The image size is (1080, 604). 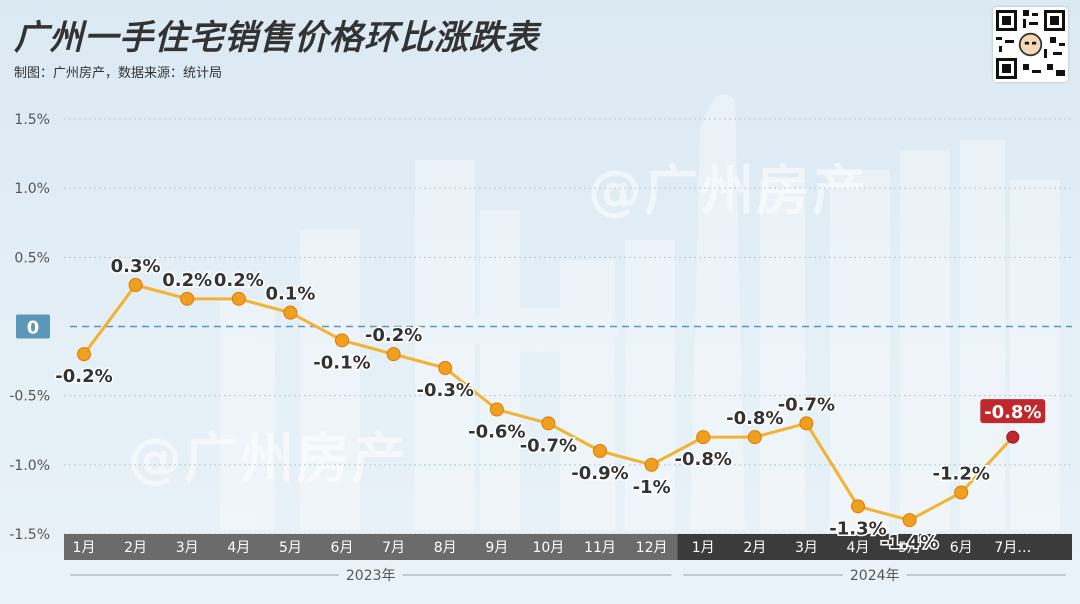 What do you see at coordinates (652, 487) in the screenshot?
I see `data-label: -1%` at bounding box center [652, 487].